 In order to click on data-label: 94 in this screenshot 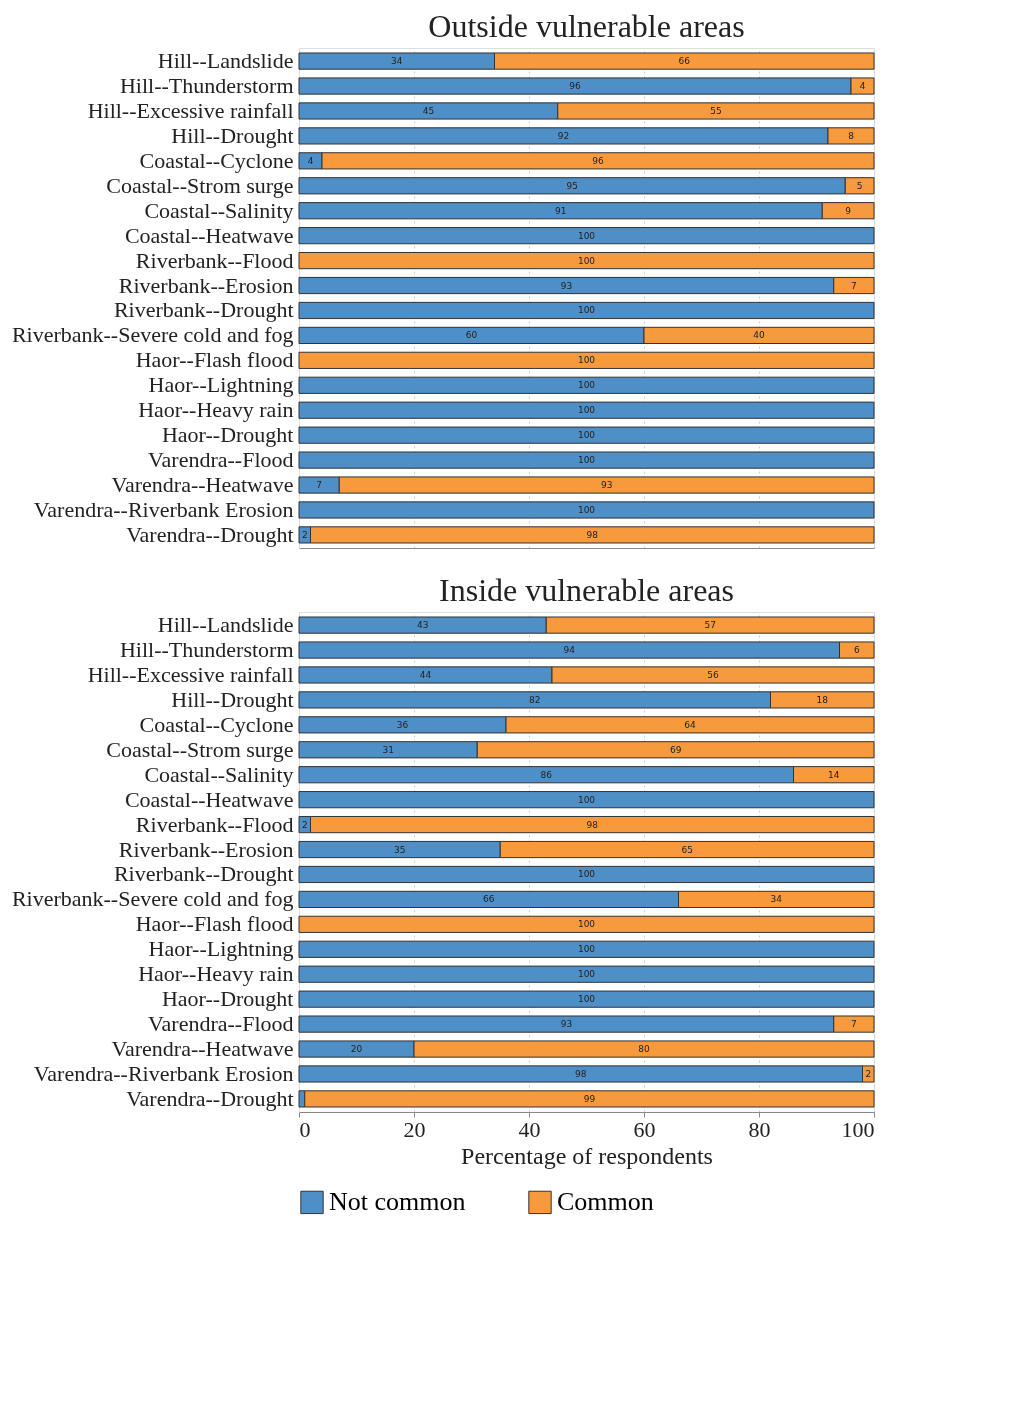, I will do `click(569, 650)`.